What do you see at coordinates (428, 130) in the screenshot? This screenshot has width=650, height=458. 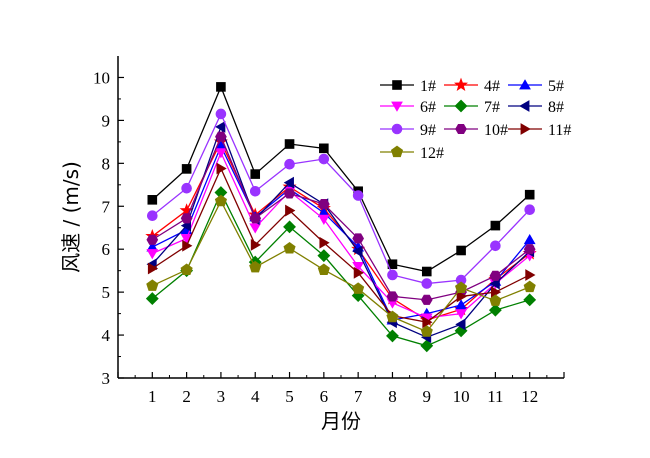 I see `legend-label: 9#` at bounding box center [428, 130].